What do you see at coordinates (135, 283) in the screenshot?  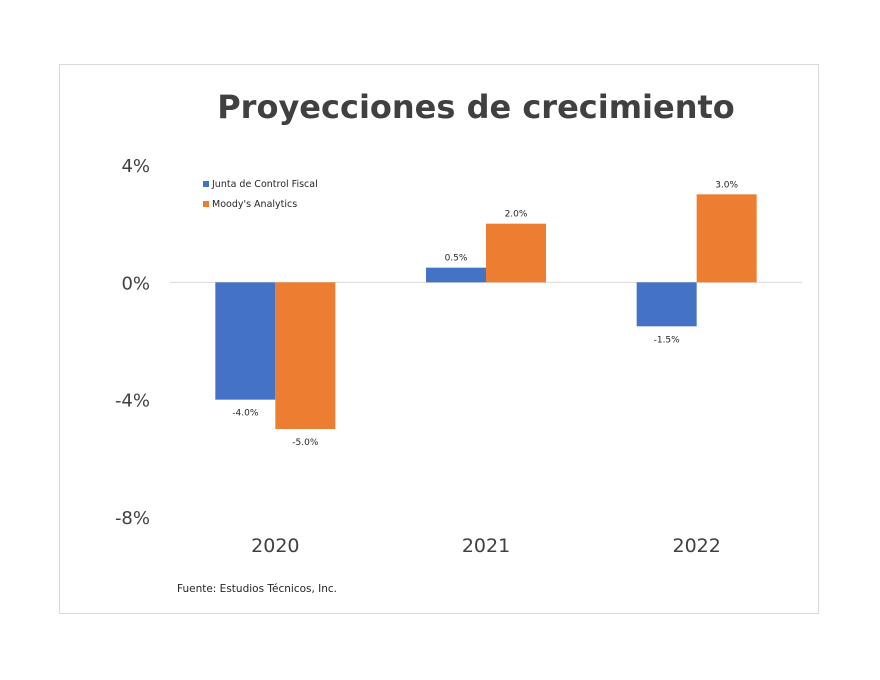 I see `y-tick-label: 0%` at bounding box center [135, 283].